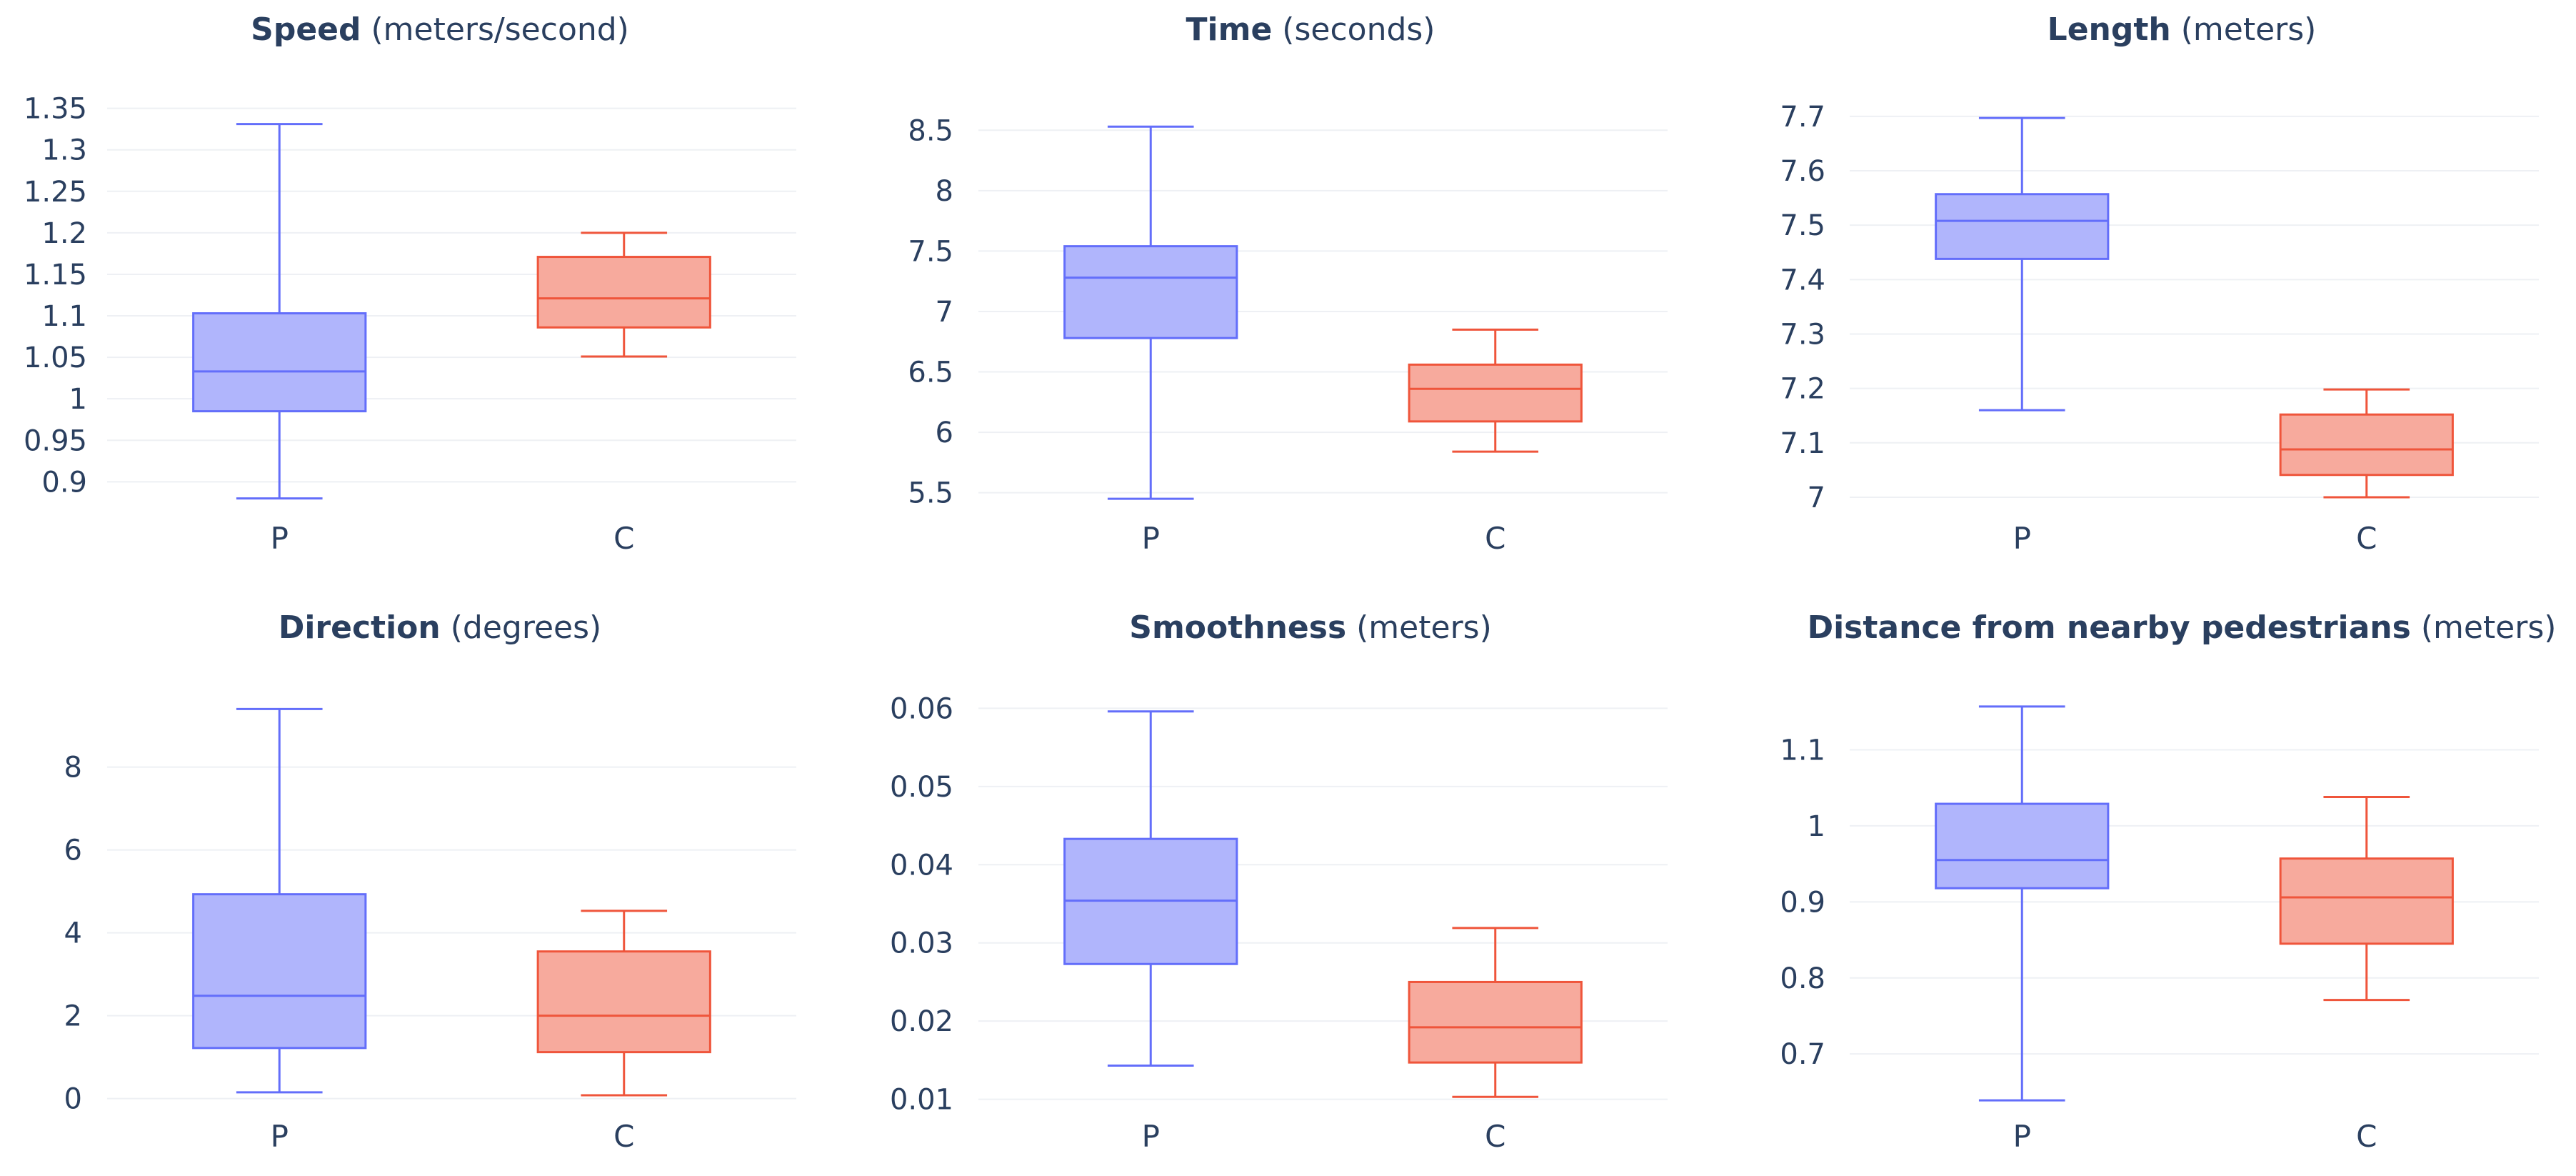  Describe the element at coordinates (64, 234) in the screenshot. I see `y-tick-label: 1.2` at that location.